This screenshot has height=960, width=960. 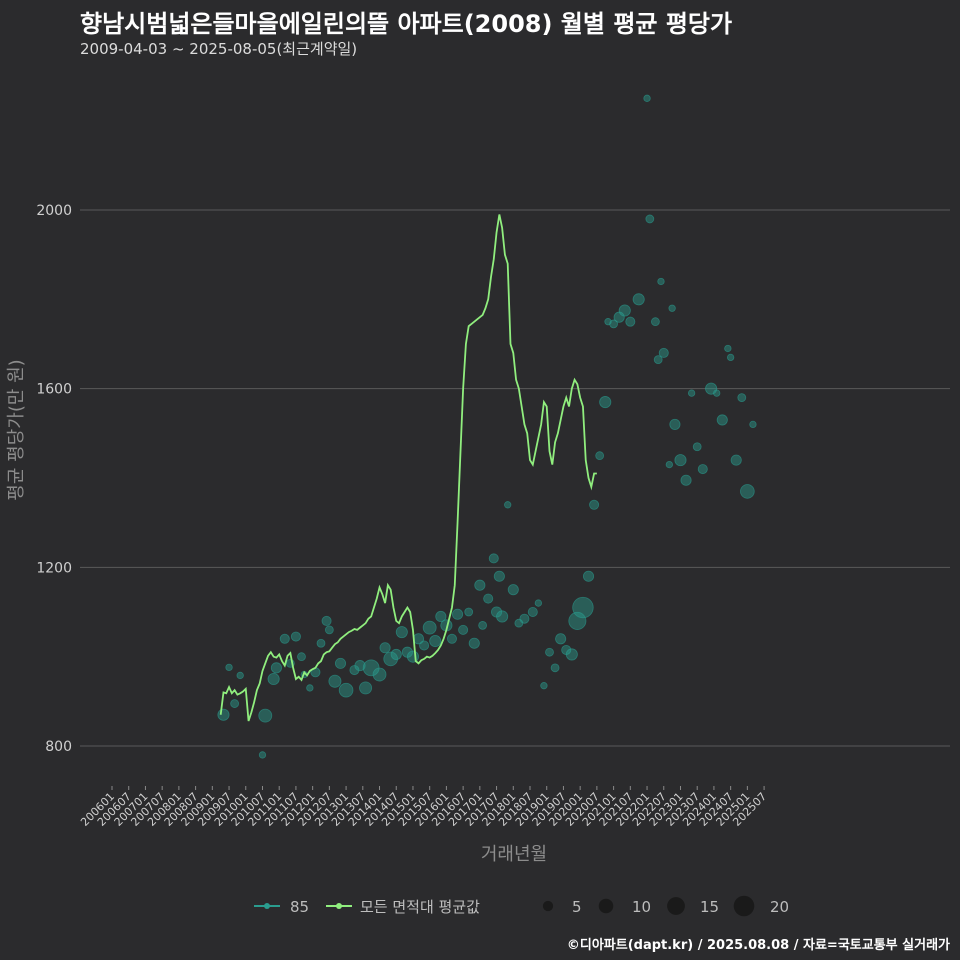 I want to click on legend-size-label-10: 10, so click(x=641, y=907).